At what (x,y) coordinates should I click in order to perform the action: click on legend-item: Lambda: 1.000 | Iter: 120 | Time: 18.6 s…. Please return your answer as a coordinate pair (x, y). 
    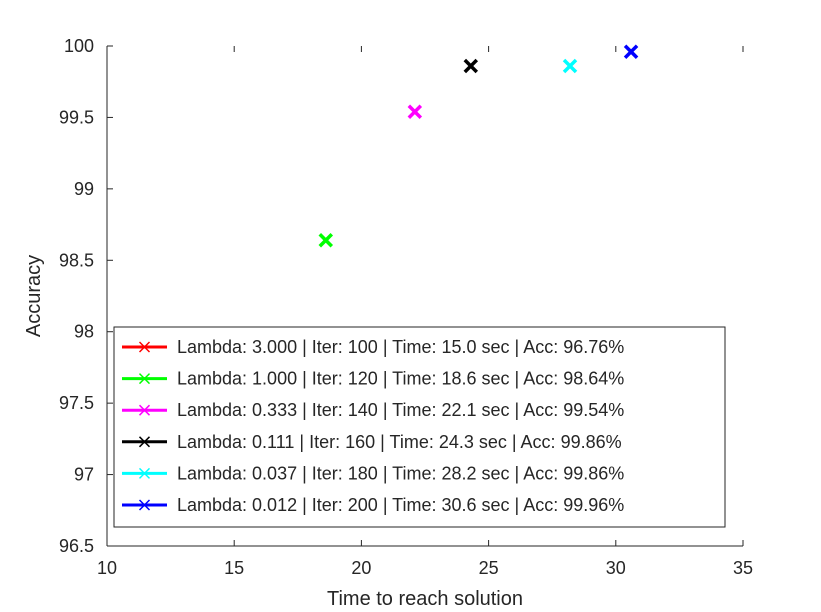
    Looking at the image, I should click on (373, 379).